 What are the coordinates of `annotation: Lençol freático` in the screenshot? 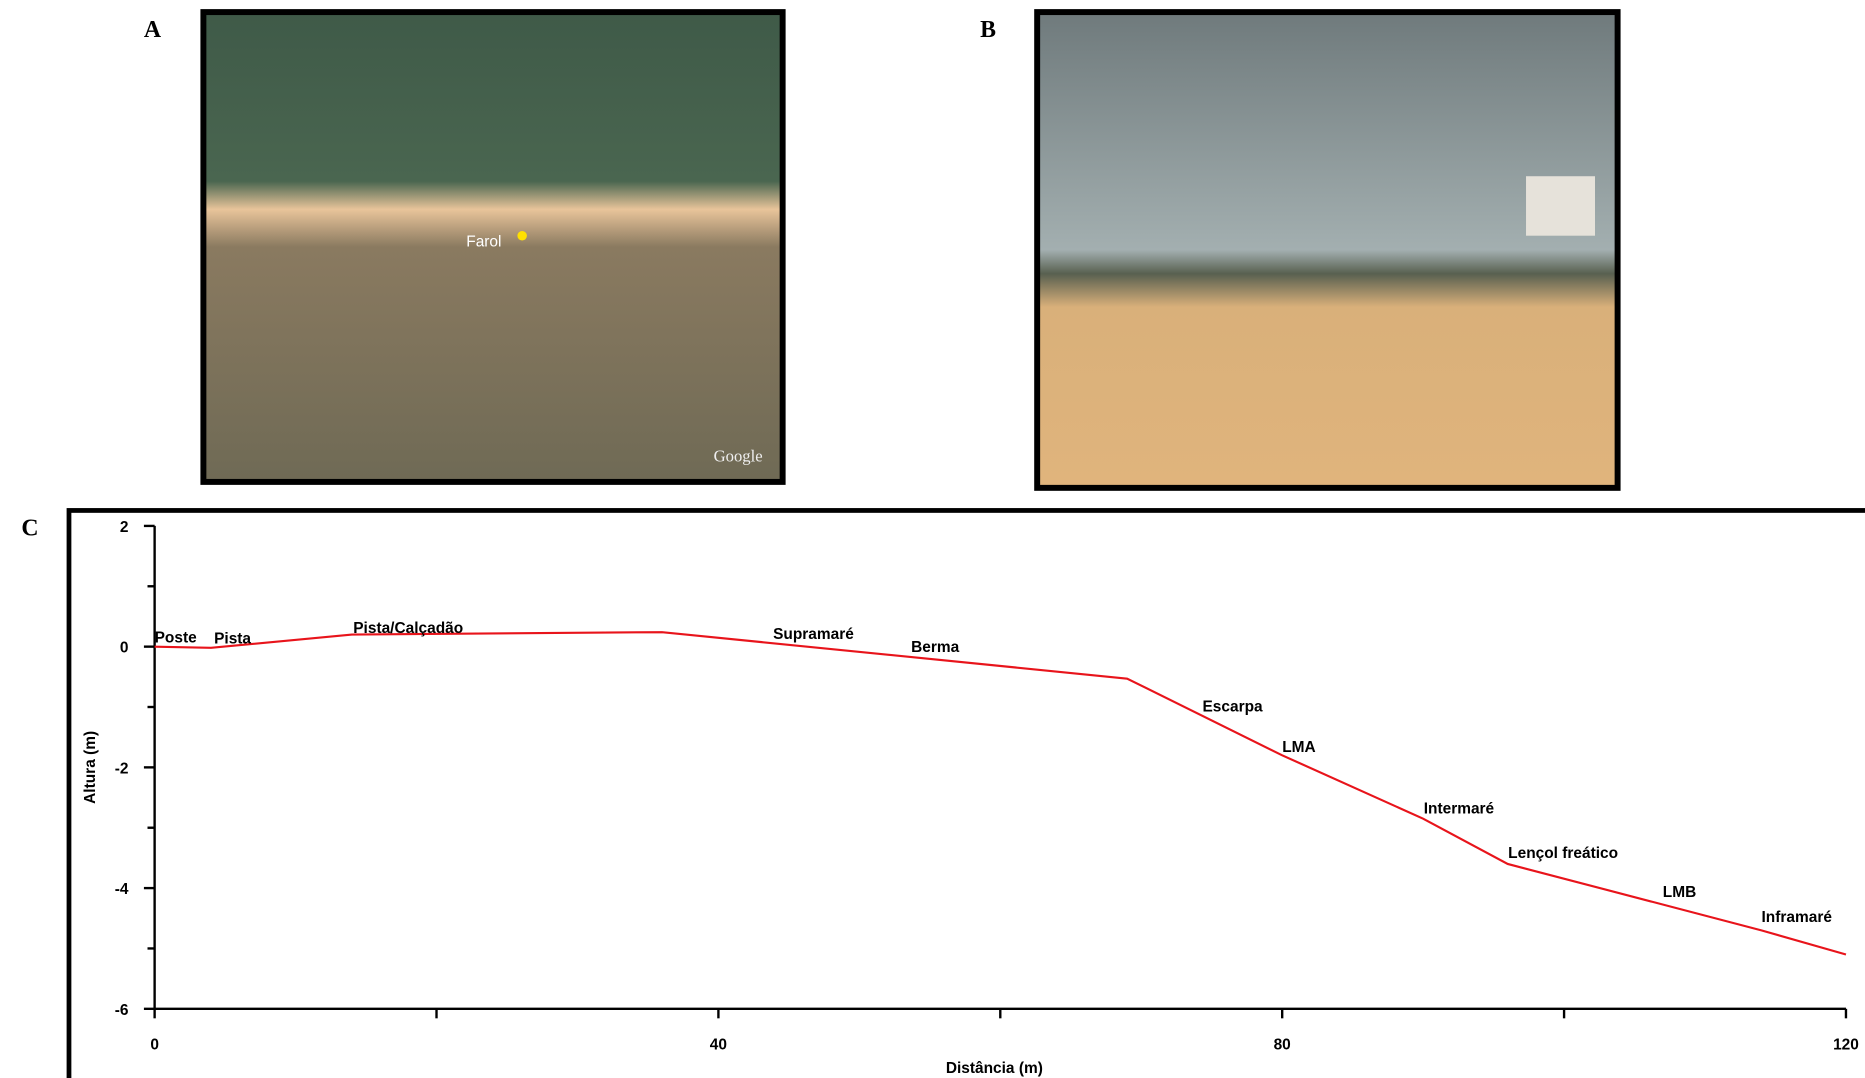 It's located at (1563, 853).